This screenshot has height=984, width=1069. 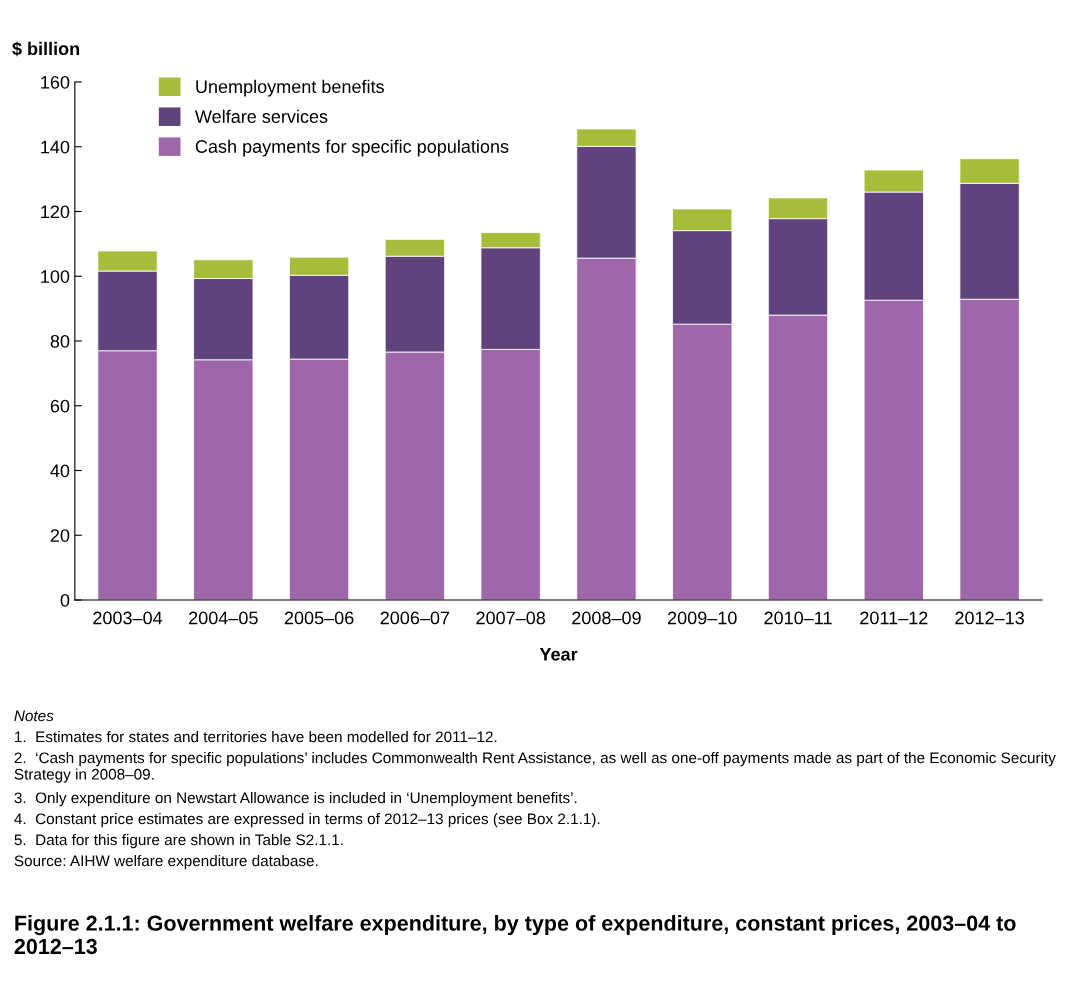 I want to click on y-tick-label: 0, so click(x=65, y=600).